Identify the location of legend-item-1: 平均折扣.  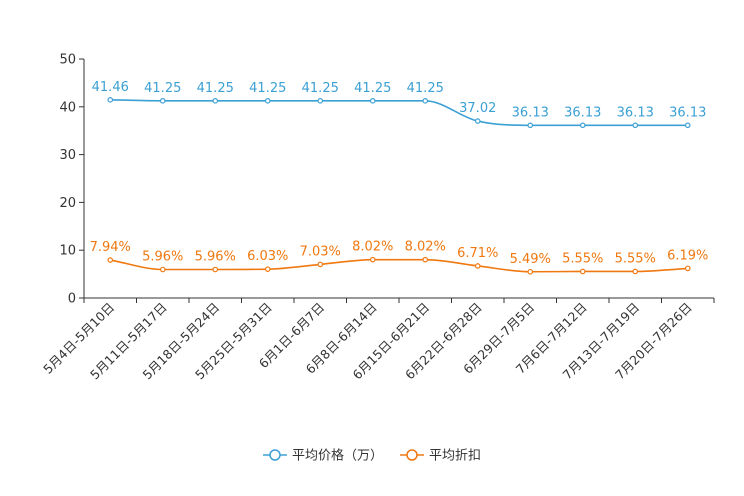
(440, 456).